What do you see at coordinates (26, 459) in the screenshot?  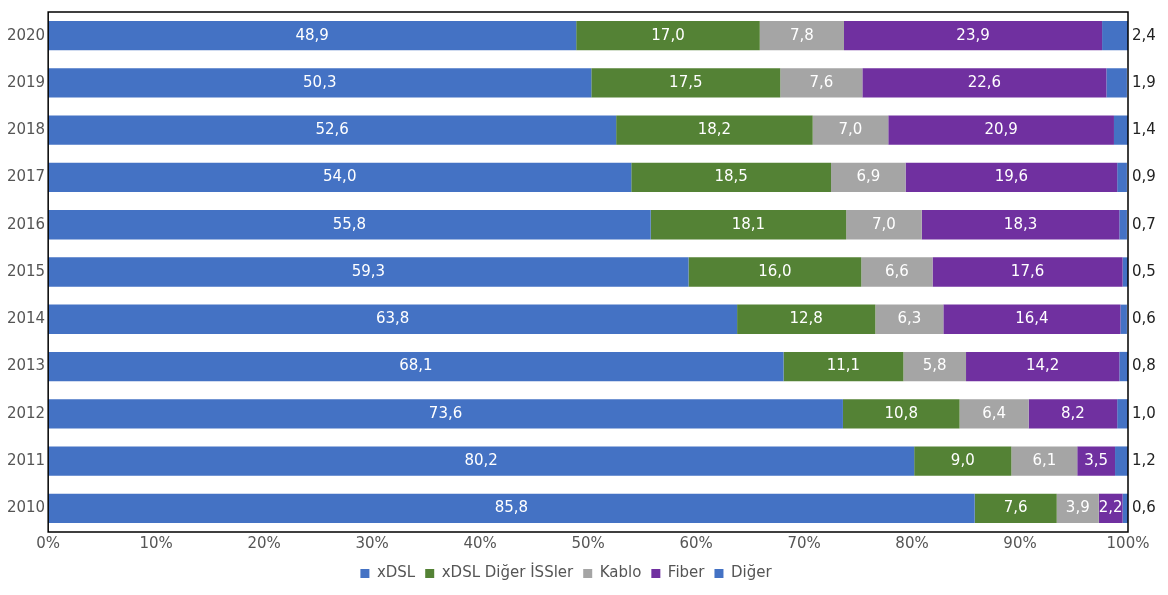 I see `y-tick-label: 2011` at bounding box center [26, 459].